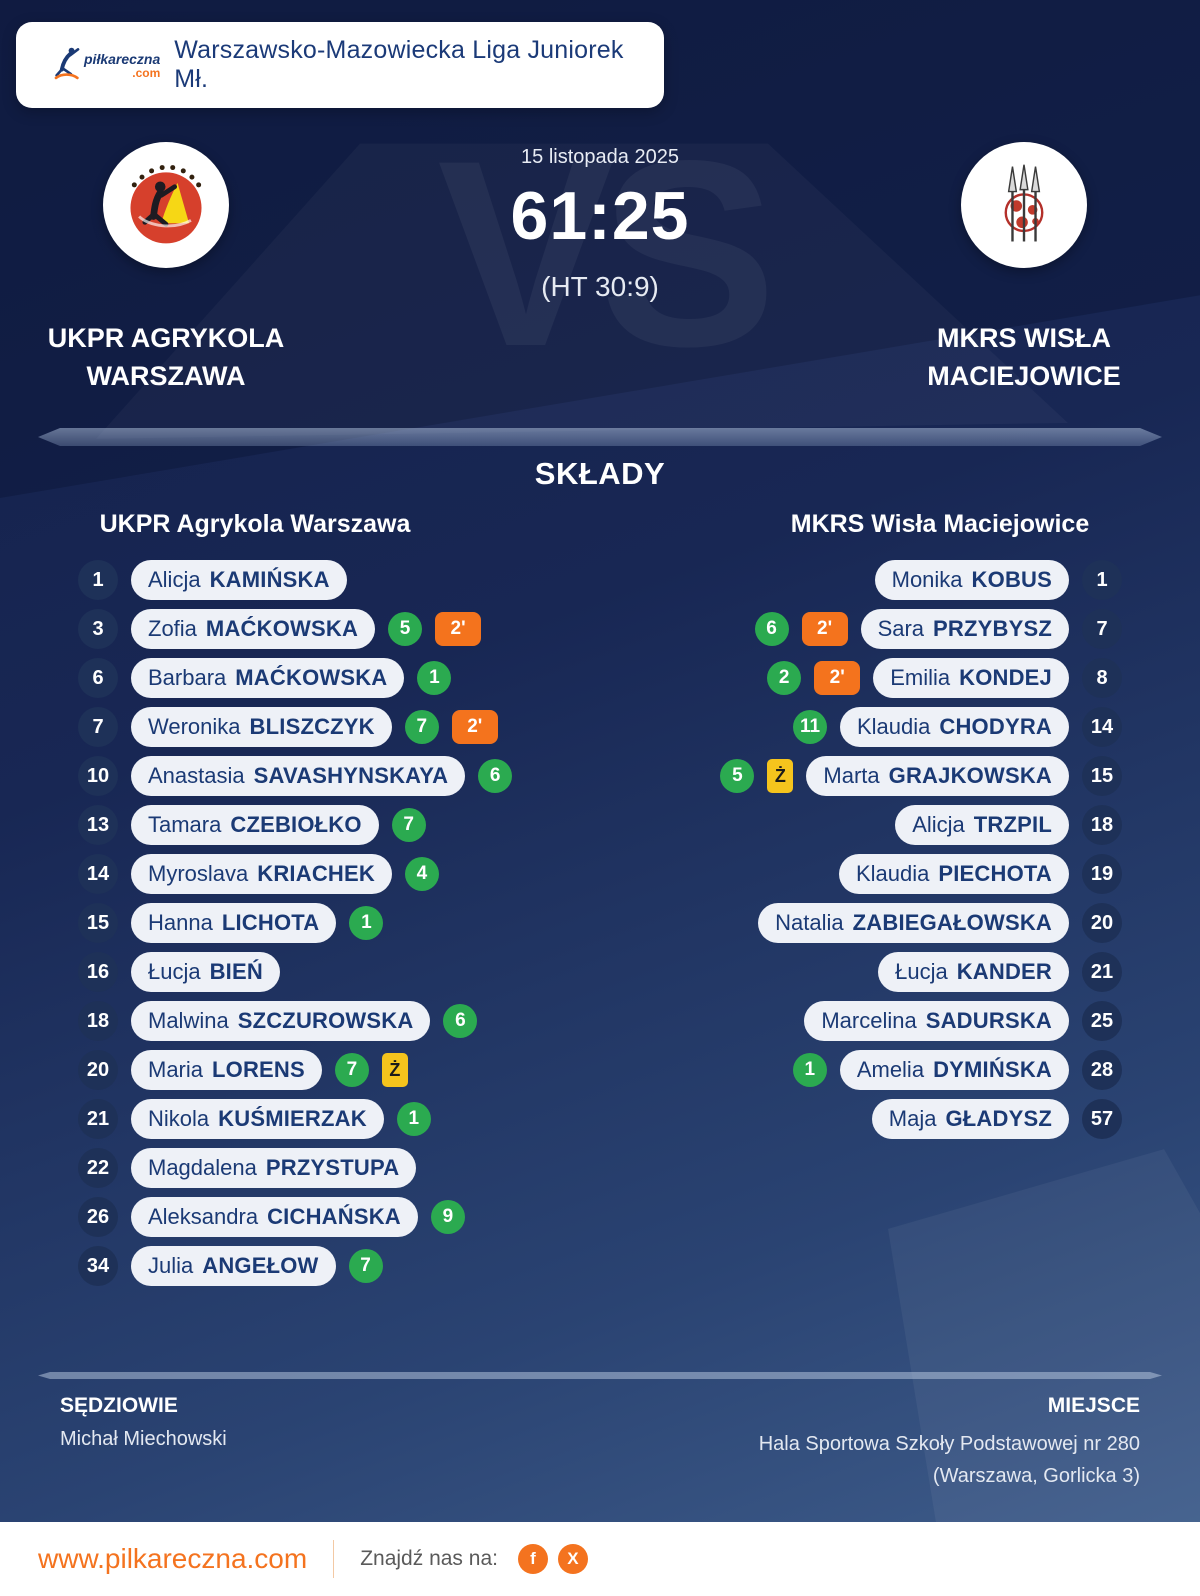 This screenshot has width=1200, height=1596. Describe the element at coordinates (119, 1405) in the screenshot. I see `referees-label: SĘDZIOWIE` at that location.